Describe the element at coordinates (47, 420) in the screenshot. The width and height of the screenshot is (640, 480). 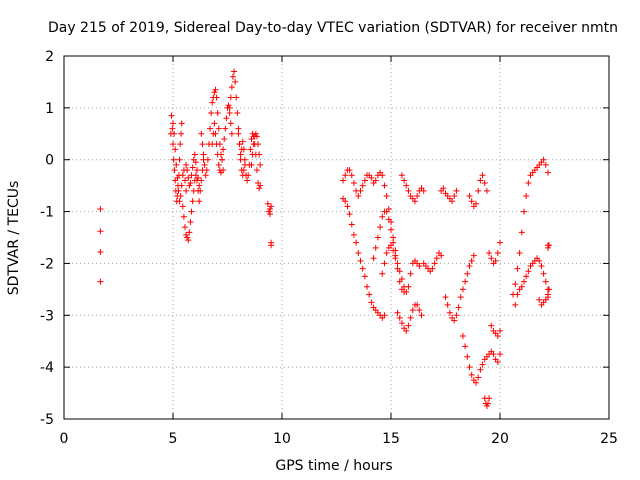
I see `y-tick-label: -5` at that location.